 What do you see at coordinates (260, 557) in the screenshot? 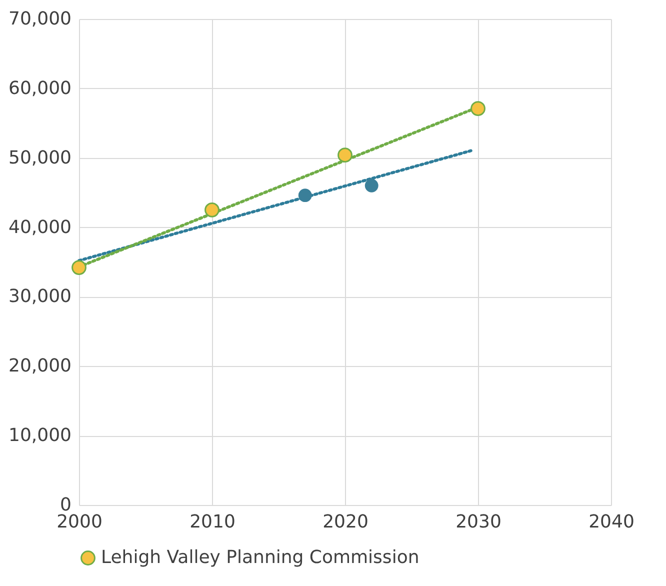
I see `legend-label: Lehigh Valley Planning Commission` at bounding box center [260, 557].